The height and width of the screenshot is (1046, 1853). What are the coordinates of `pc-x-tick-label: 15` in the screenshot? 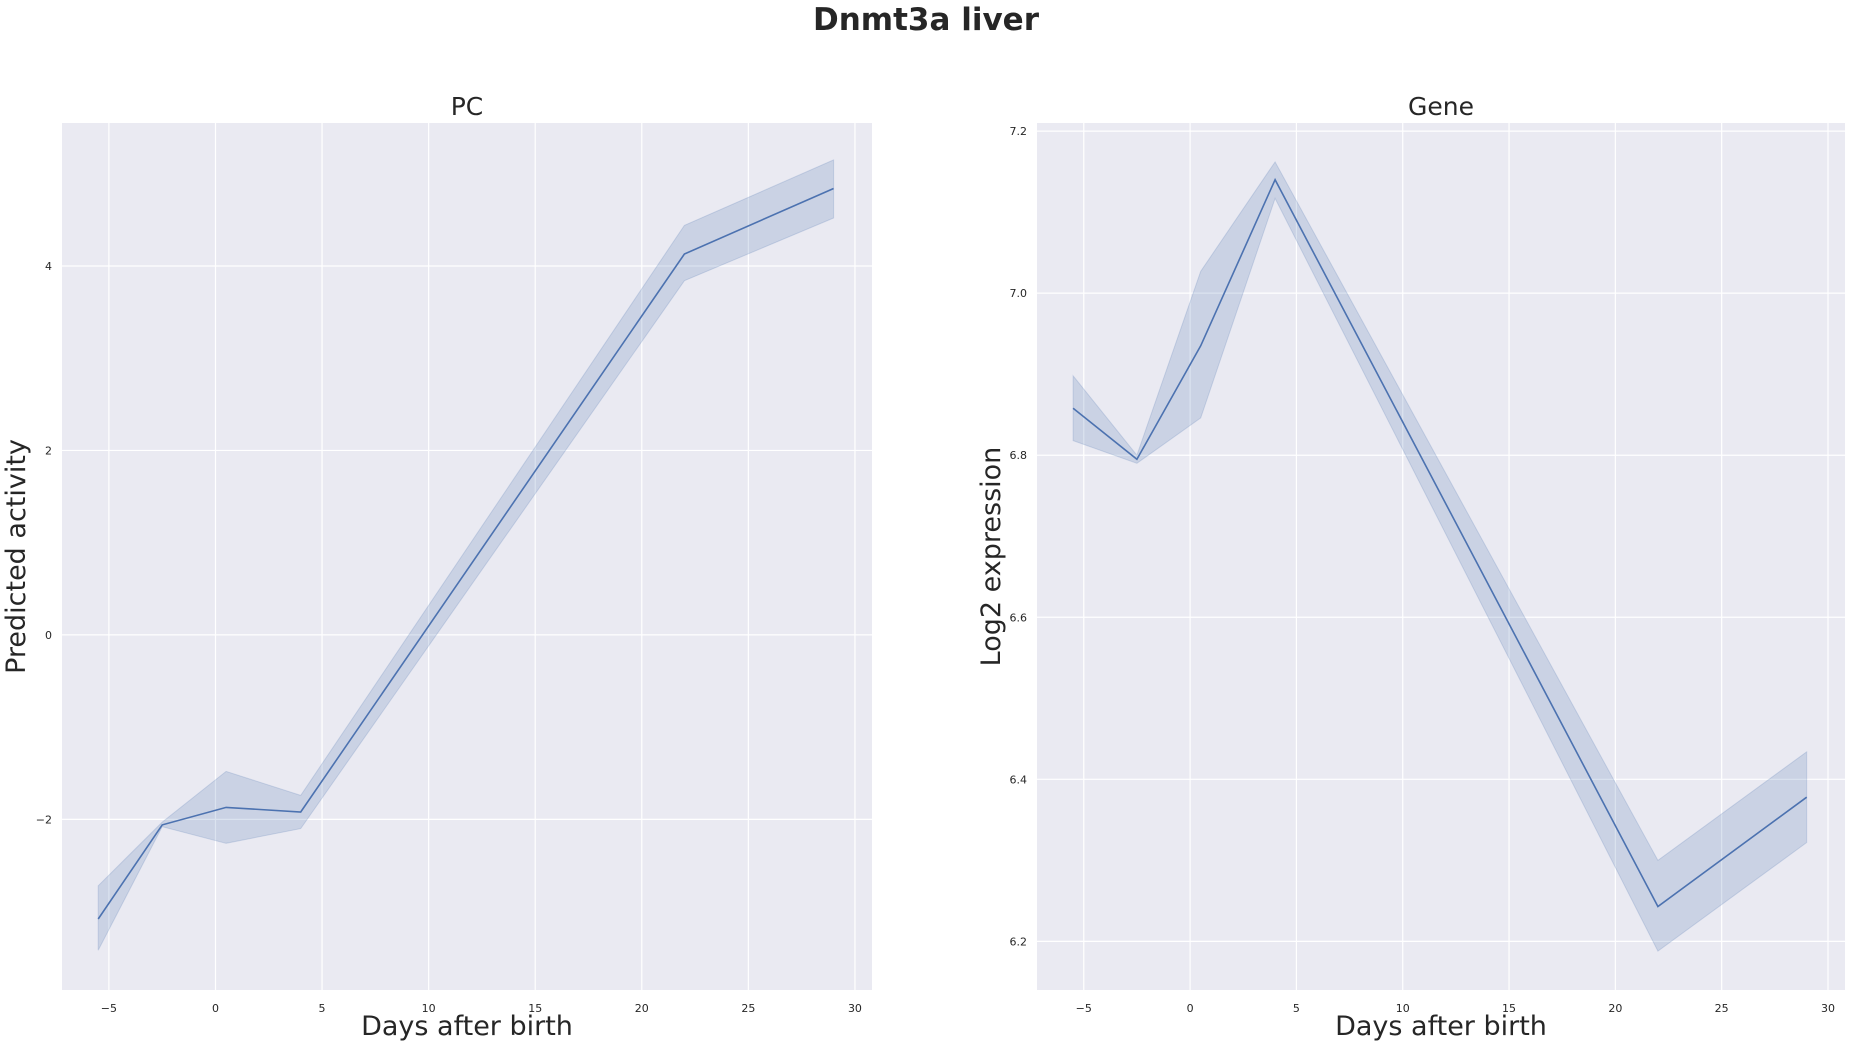 It's located at (535, 1008).